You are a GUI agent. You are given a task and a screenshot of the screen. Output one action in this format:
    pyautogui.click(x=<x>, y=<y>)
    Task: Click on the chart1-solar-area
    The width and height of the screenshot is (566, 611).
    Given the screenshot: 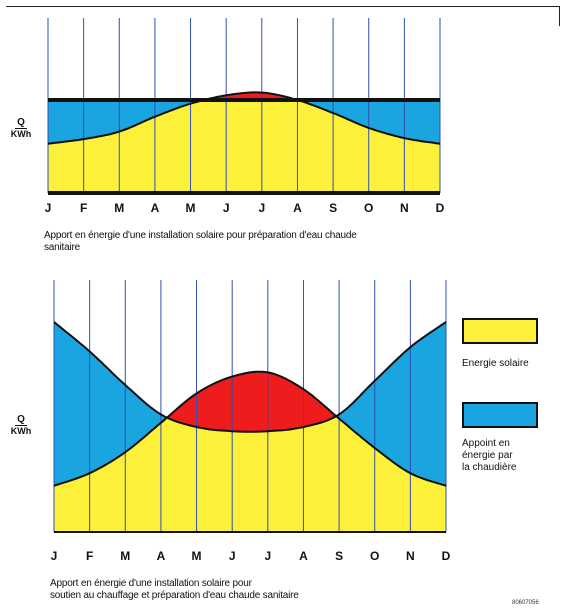 What is the action you would take?
    pyautogui.click(x=244, y=146)
    